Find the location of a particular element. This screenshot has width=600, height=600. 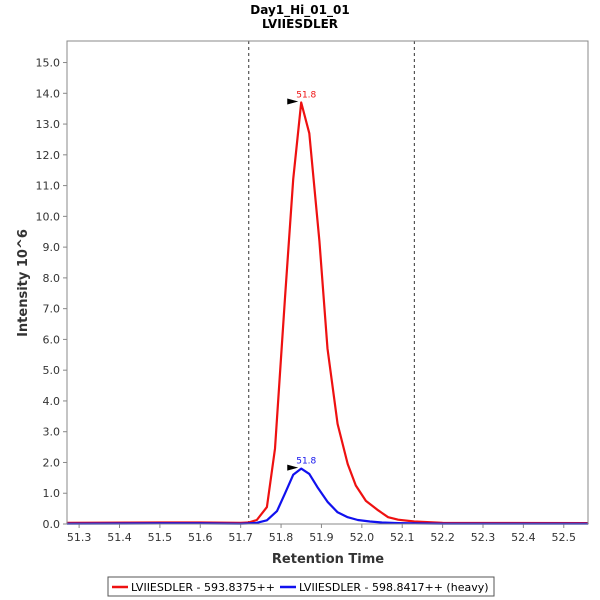

peak-label-0: 51.8 is located at coordinates (306, 96).